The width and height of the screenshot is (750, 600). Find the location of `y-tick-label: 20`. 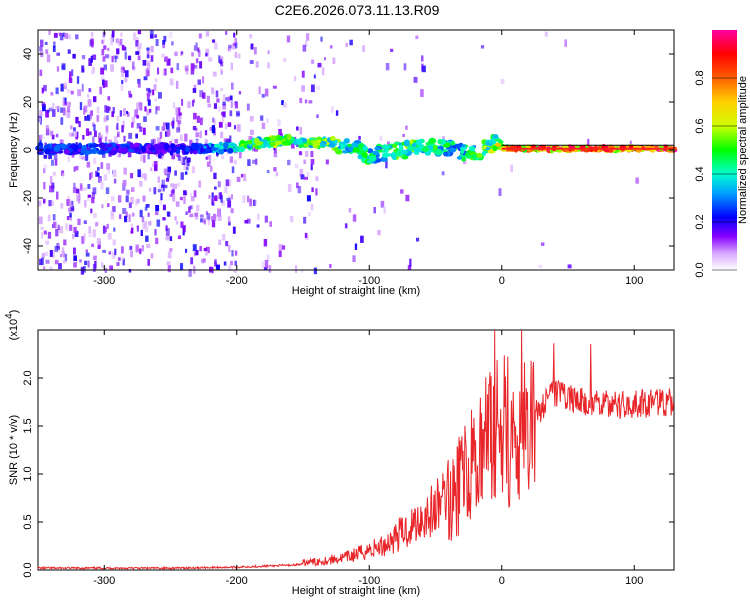

y-tick-label: 20 is located at coordinates (28, 102).